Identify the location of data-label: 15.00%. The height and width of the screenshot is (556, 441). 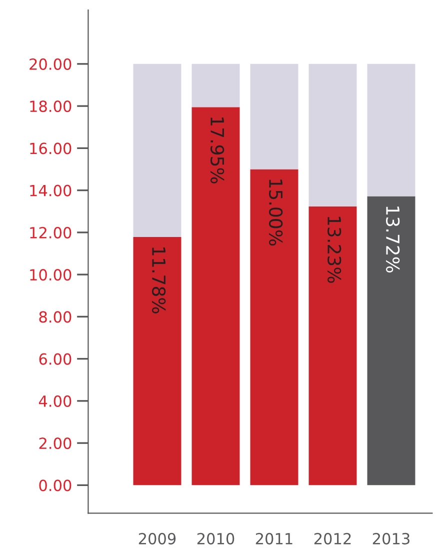
(275, 213).